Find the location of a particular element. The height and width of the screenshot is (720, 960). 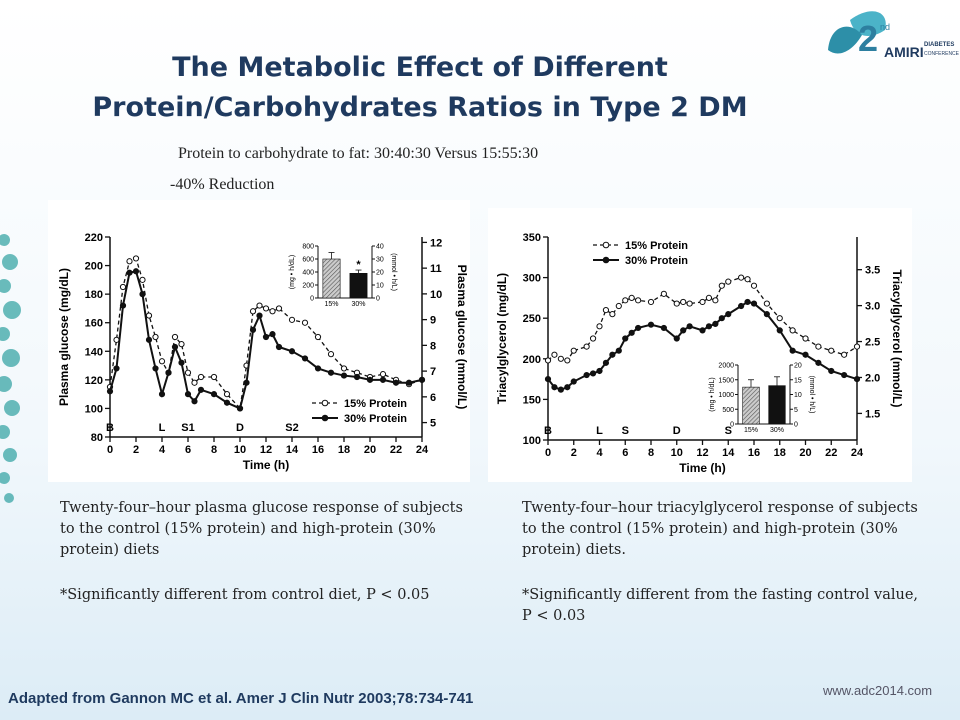

x-tick-label: 6 is located at coordinates (625, 453).